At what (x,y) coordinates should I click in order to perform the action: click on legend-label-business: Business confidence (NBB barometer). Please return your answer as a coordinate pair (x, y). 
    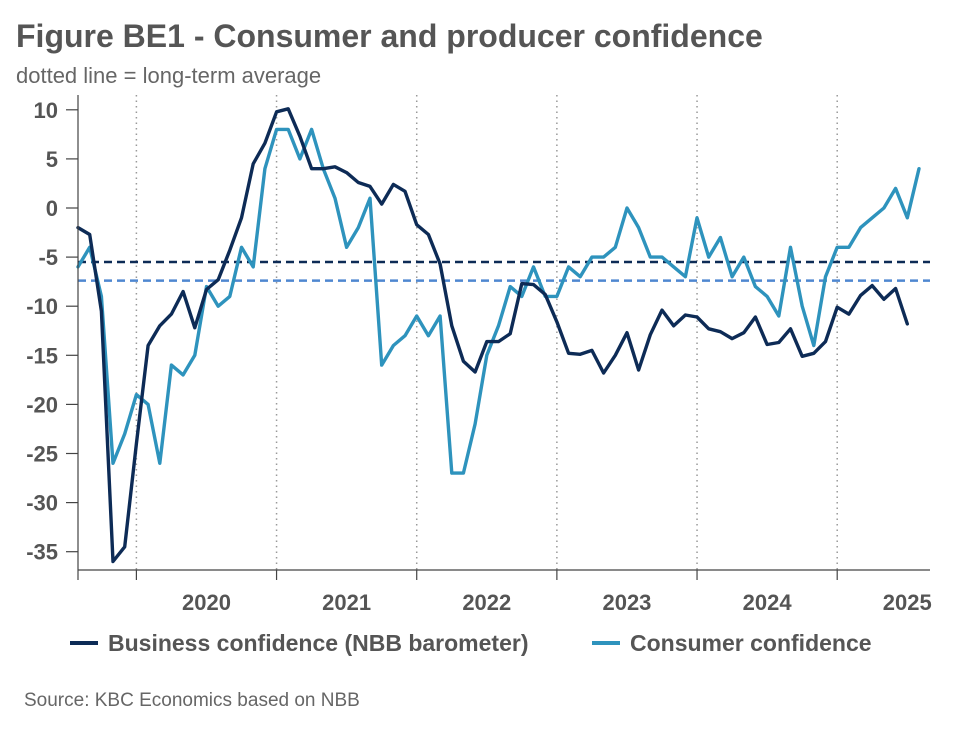
    Looking at the image, I should click on (318, 643).